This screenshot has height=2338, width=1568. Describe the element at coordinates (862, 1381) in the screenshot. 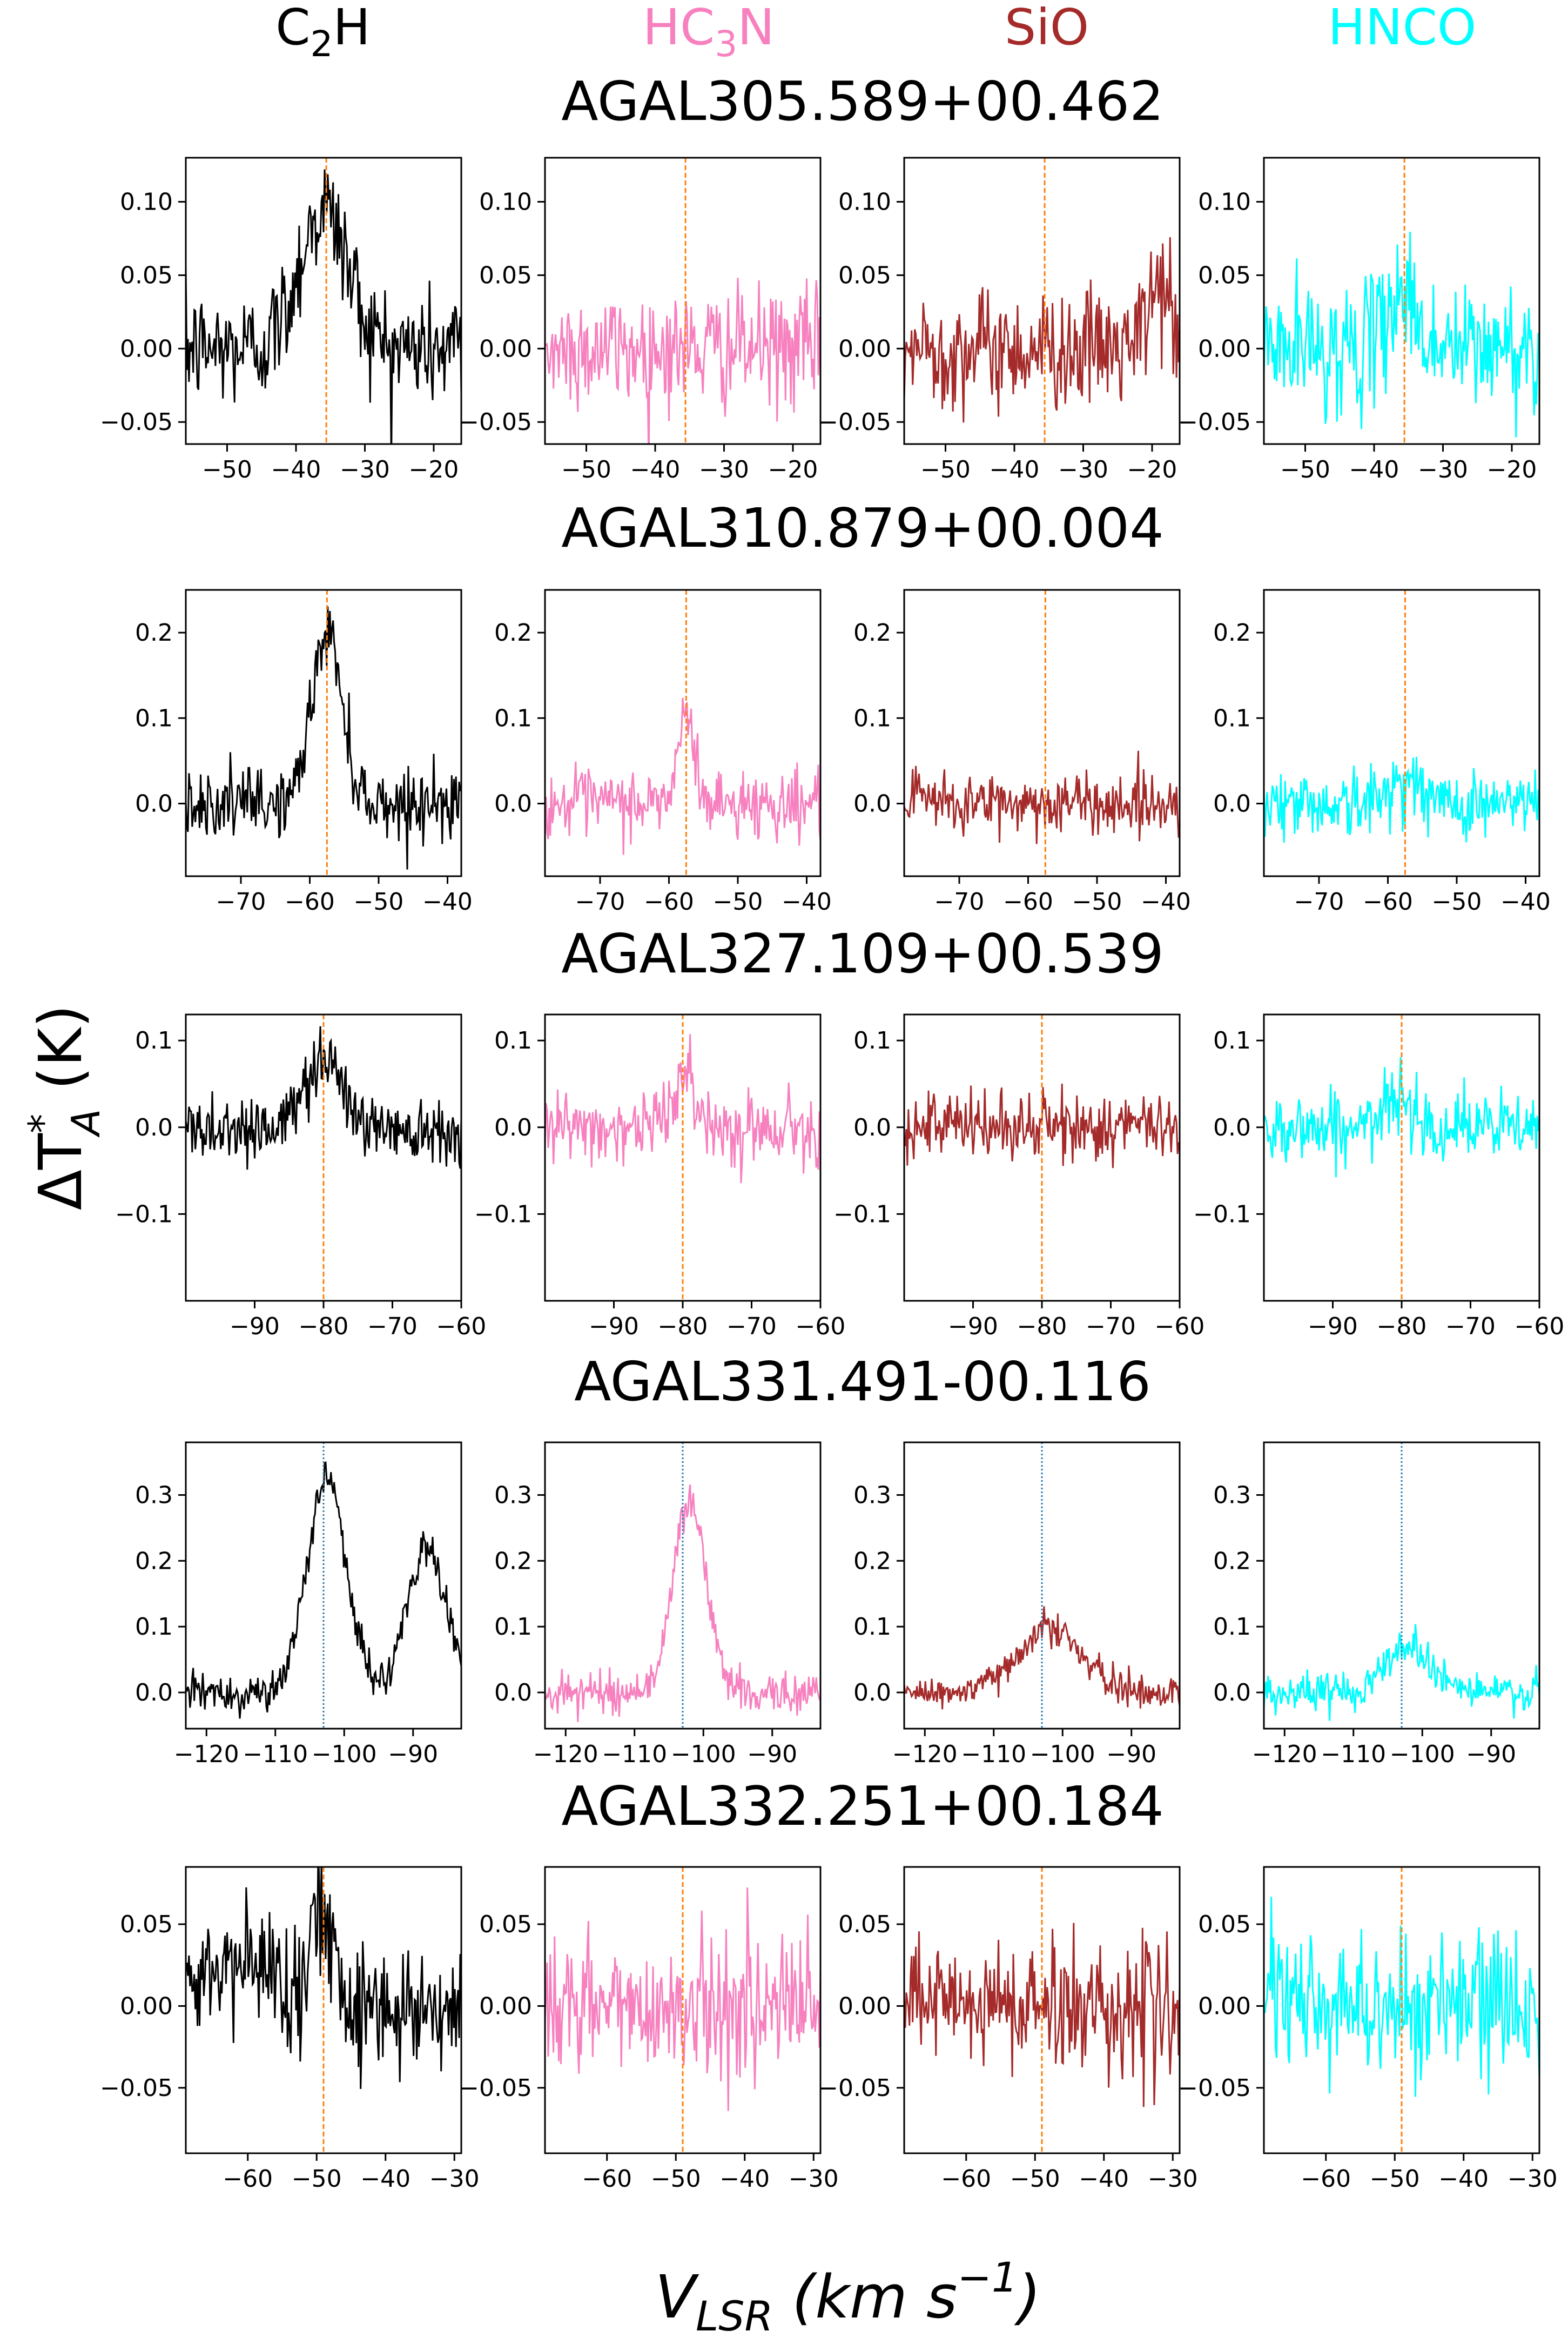

I see `row-title: AGAL331.491-00.116` at that location.